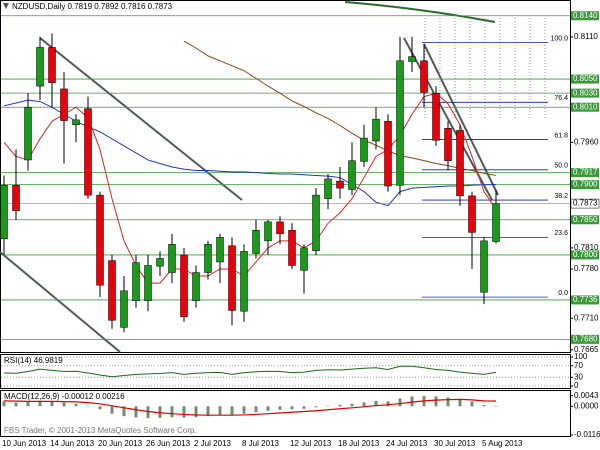 Image resolution: width=600 pixels, height=450 pixels. What do you see at coordinates (585, 15) in the screenshot?
I see `level-label: 0.8140` at bounding box center [585, 15].